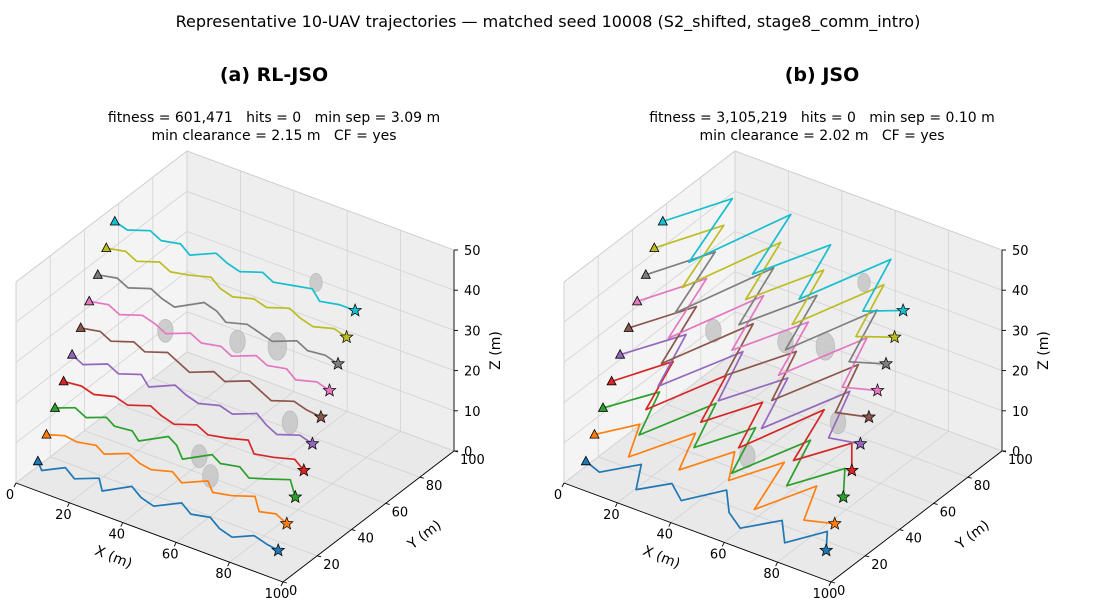 The image size is (1096, 603). What do you see at coordinates (274, 75) in the screenshot?
I see `panel-title: (a) RL-JSO` at bounding box center [274, 75].